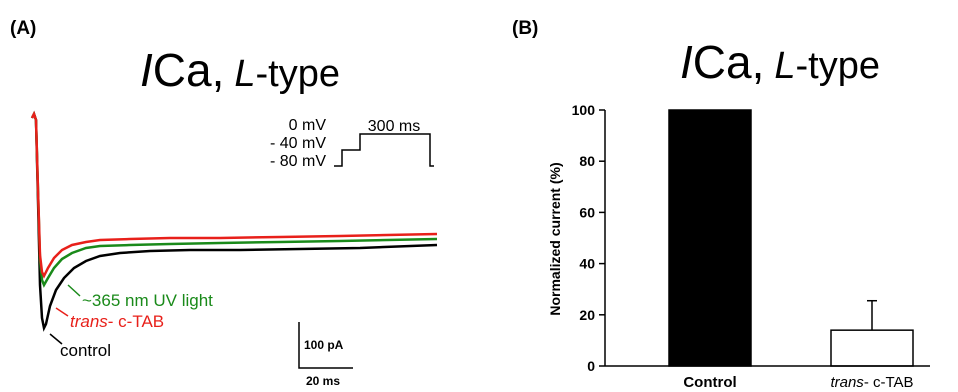 The height and width of the screenshot is (392, 958). What do you see at coordinates (555, 238) in the screenshot?
I see `y-axis-label: Normalized current (%)` at bounding box center [555, 238].